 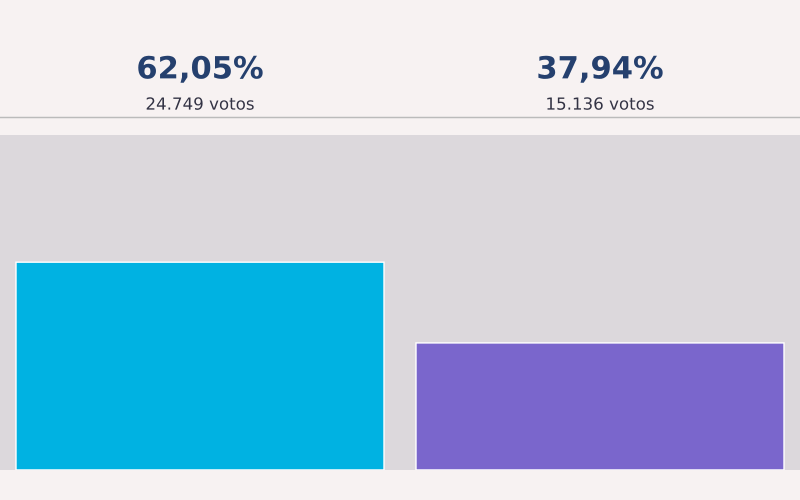 I want to click on text: 24.749 votos, so click(x=200, y=103).